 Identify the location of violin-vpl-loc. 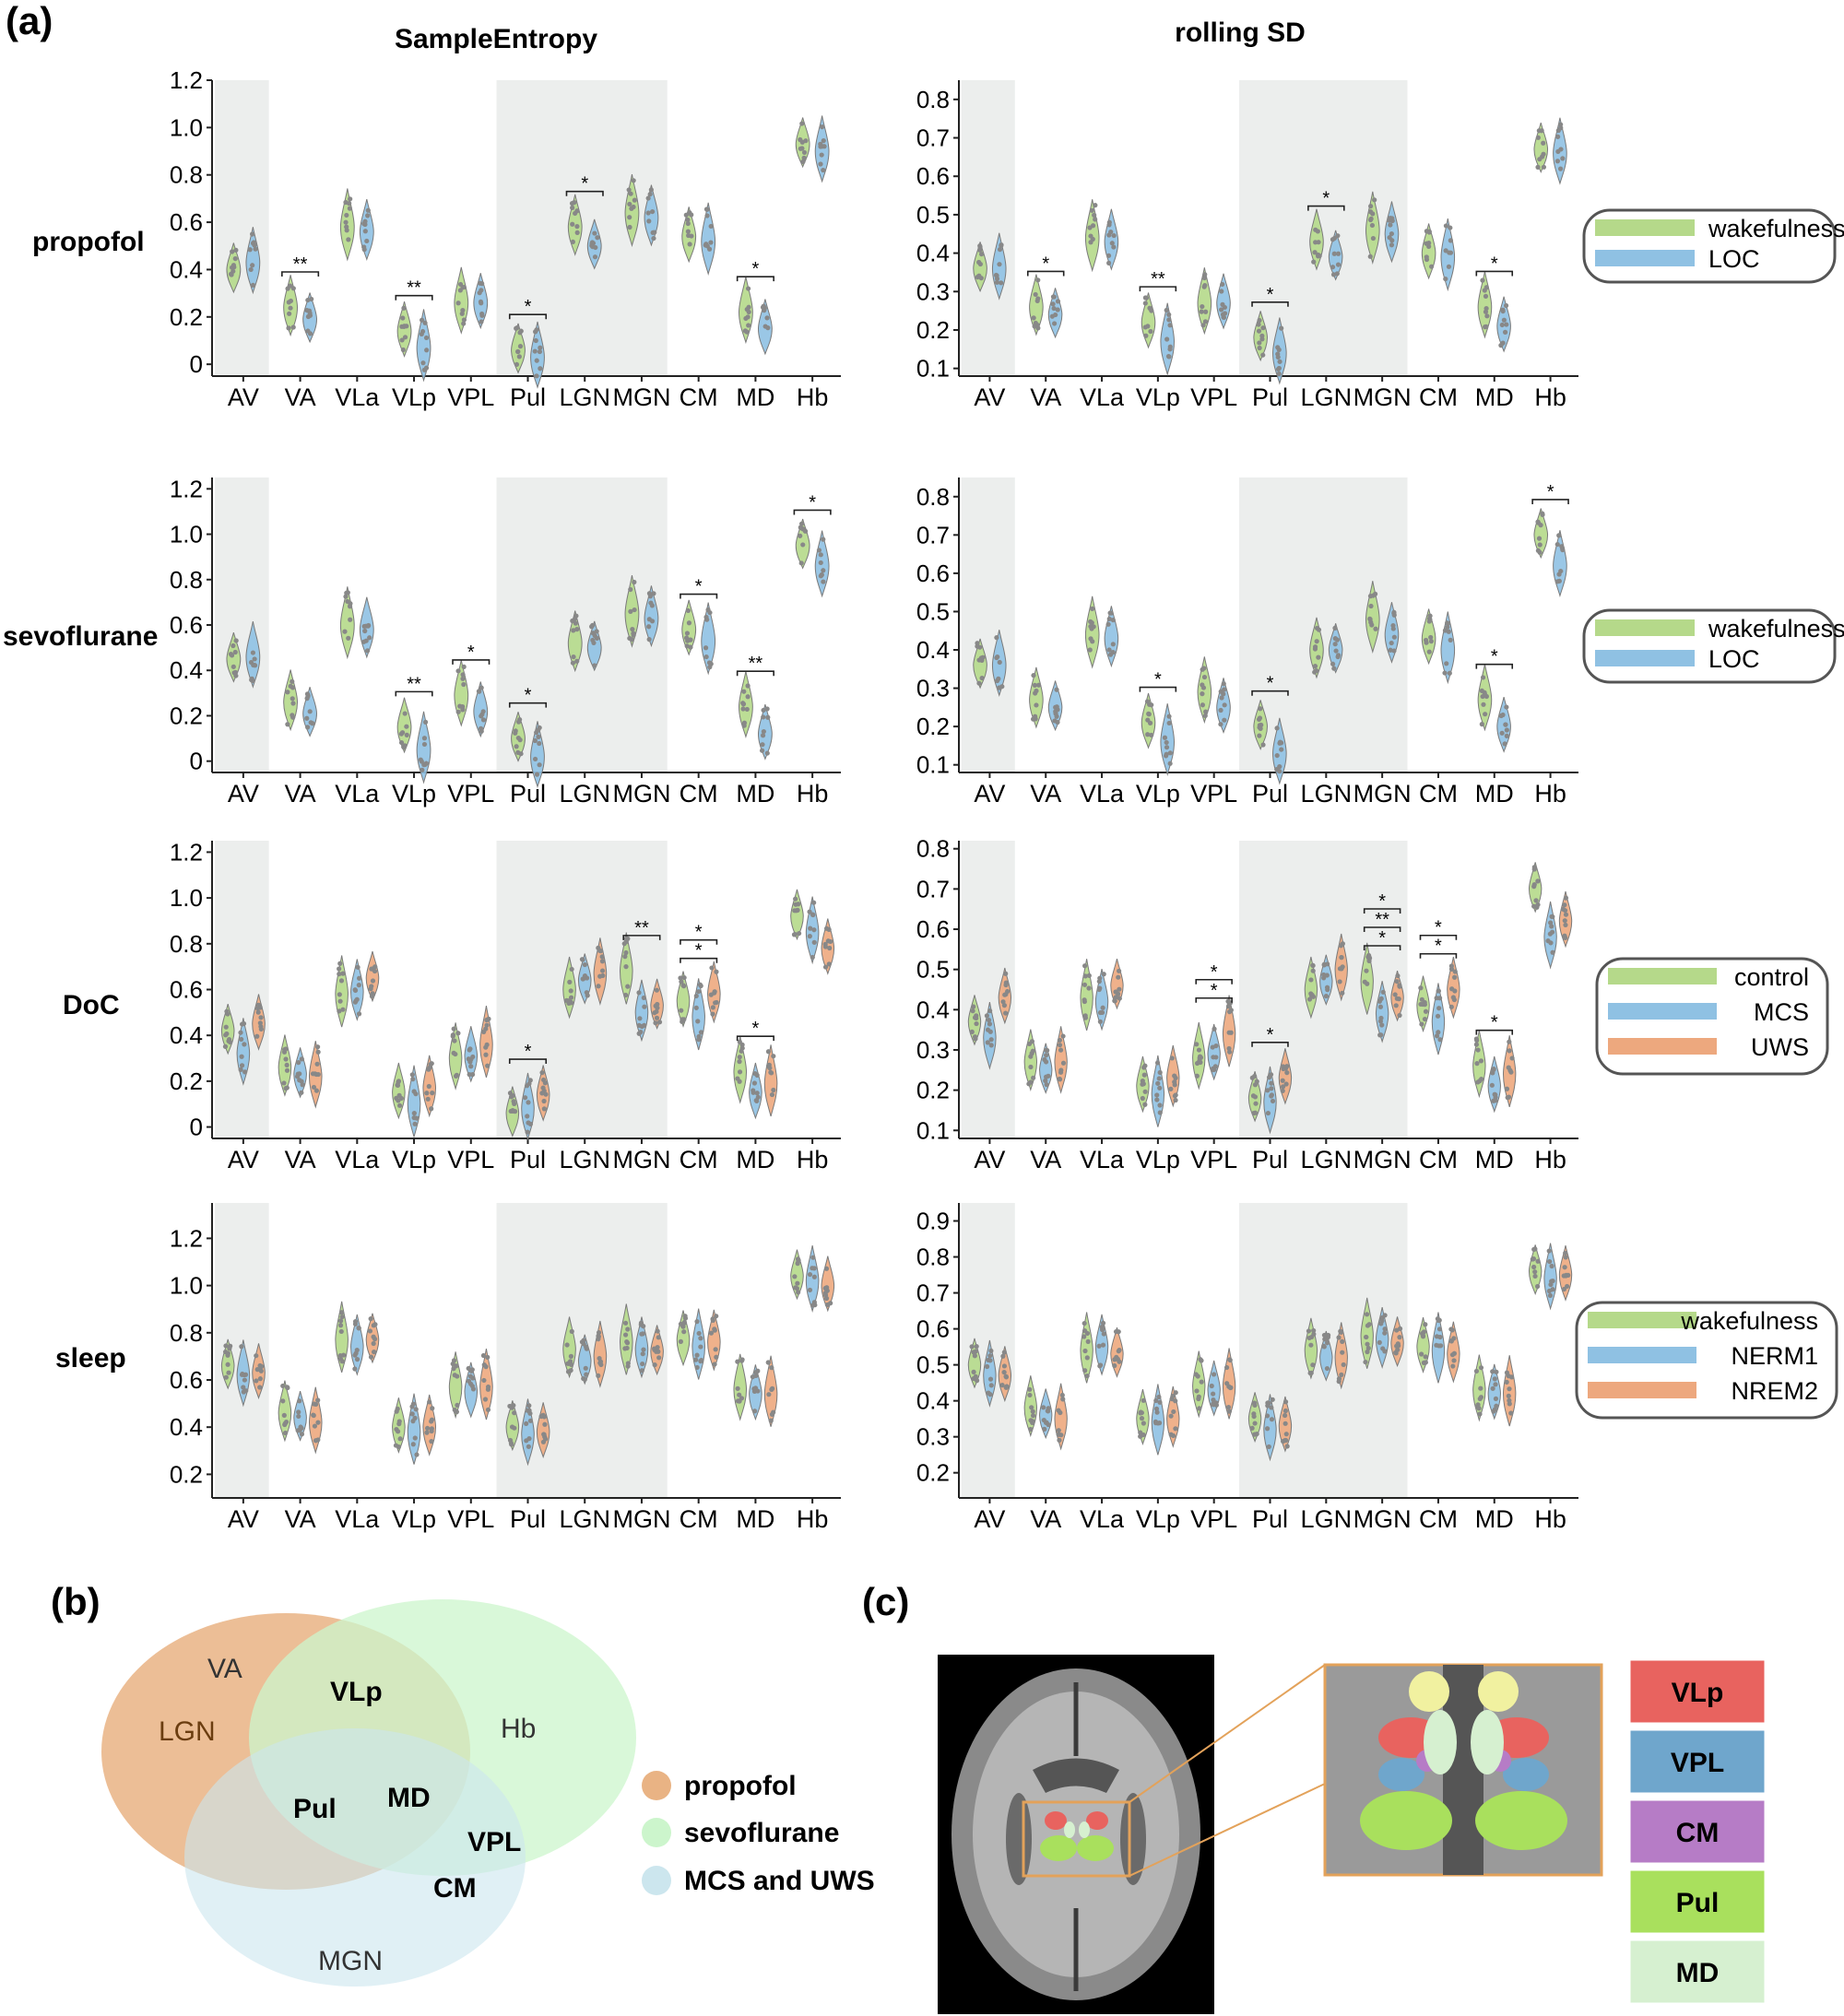
(1223, 301).